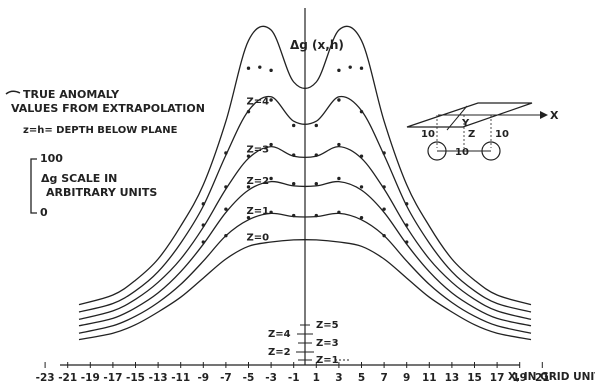 This screenshot has height=386, width=595. What do you see at coordinates (44, 212) in the screenshot?
I see `scale-bottom-label: 0` at bounding box center [44, 212].